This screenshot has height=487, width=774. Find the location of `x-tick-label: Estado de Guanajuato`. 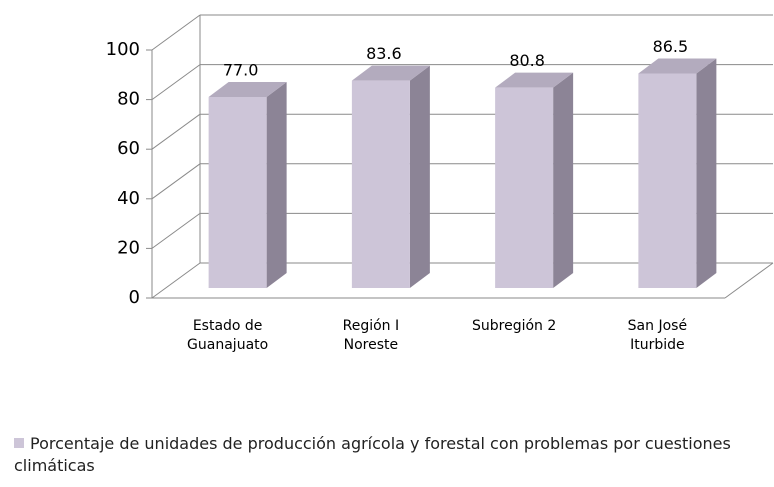

x-tick-label: Estado de Guanajuato is located at coordinates (228, 335).